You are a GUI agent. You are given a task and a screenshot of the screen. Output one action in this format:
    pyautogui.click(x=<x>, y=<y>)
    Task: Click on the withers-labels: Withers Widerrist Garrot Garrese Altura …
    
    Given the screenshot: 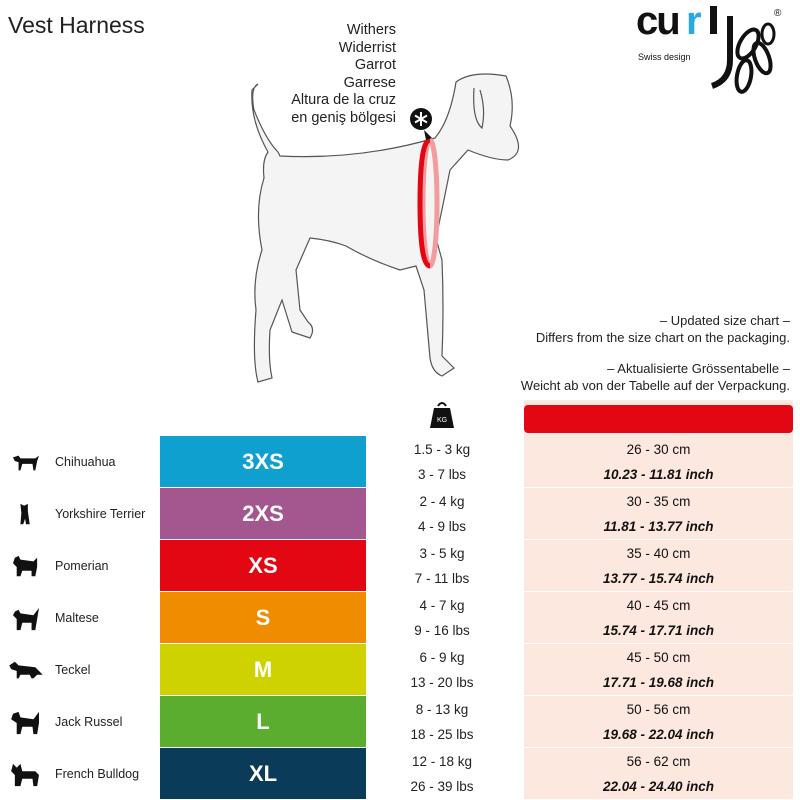 What is the action you would take?
    pyautogui.click(x=343, y=74)
    